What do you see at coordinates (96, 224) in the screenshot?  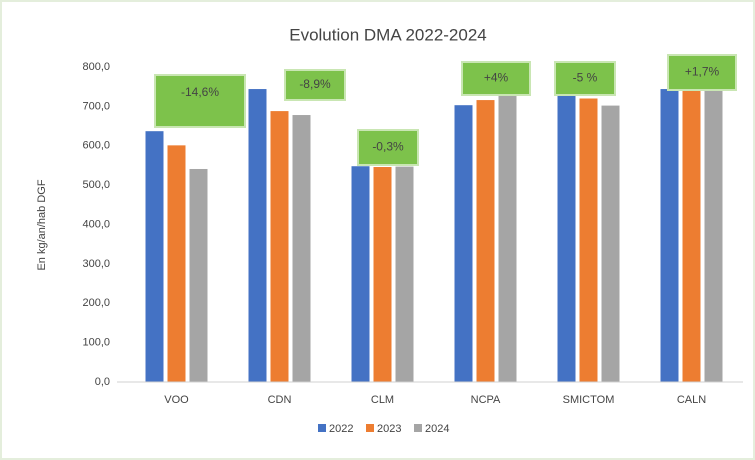 I see `y-tick-label: 400,0` at bounding box center [96, 224].